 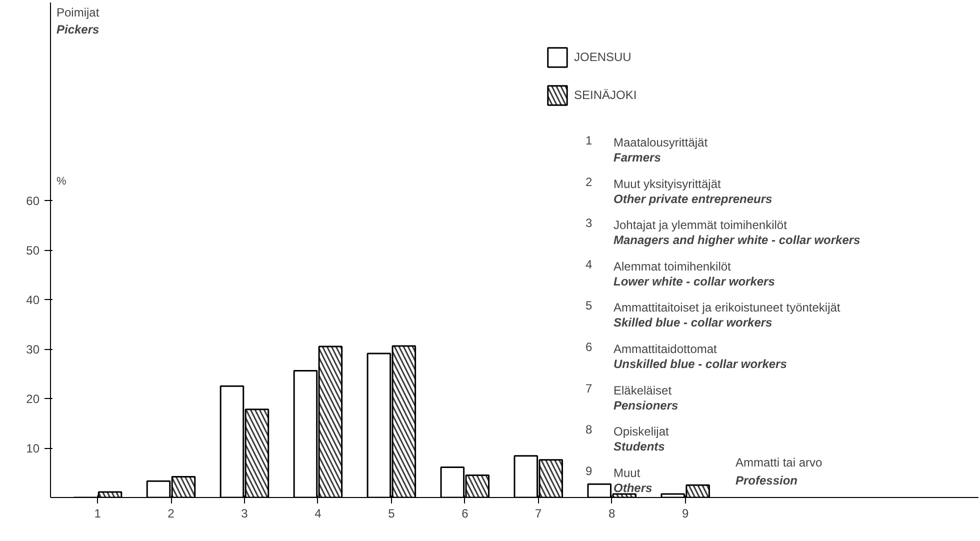 What do you see at coordinates (679, 190) in the screenshot?
I see `text: 2 Muut yksityisyrittäjät Other private entrepreneurs` at bounding box center [679, 190].